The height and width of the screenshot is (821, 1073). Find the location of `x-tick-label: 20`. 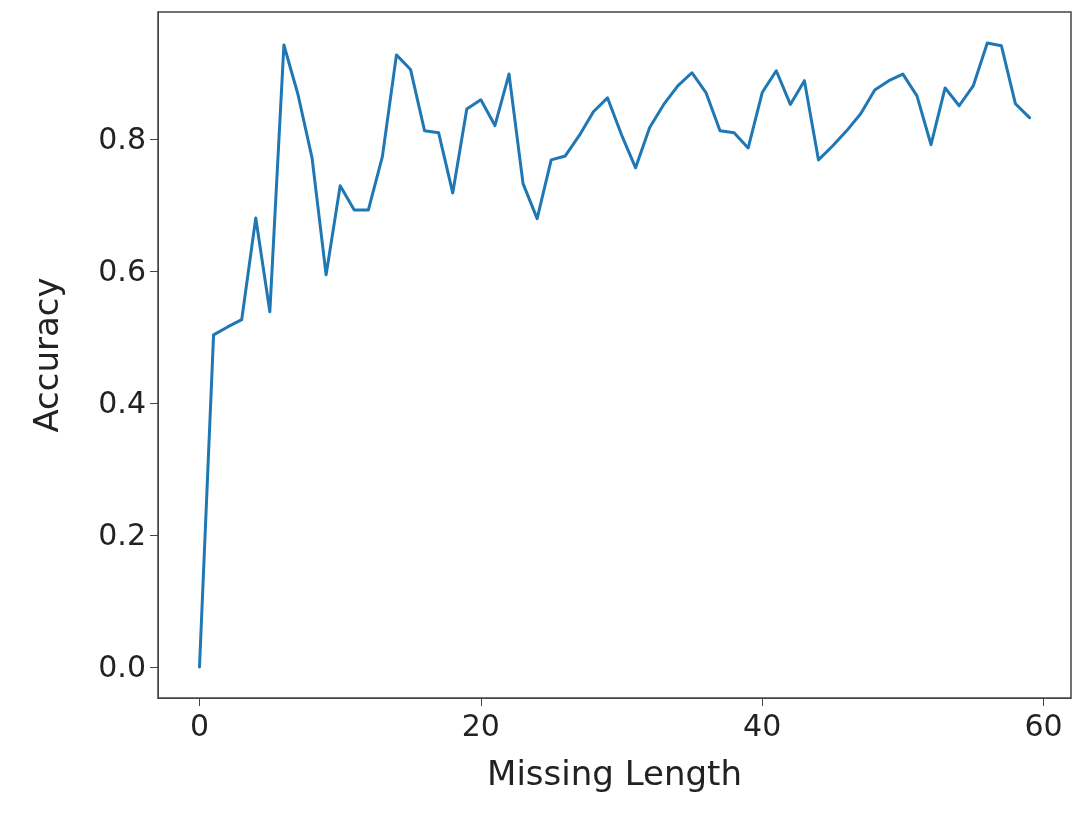

x-tick-label: 20 is located at coordinates (480, 725).